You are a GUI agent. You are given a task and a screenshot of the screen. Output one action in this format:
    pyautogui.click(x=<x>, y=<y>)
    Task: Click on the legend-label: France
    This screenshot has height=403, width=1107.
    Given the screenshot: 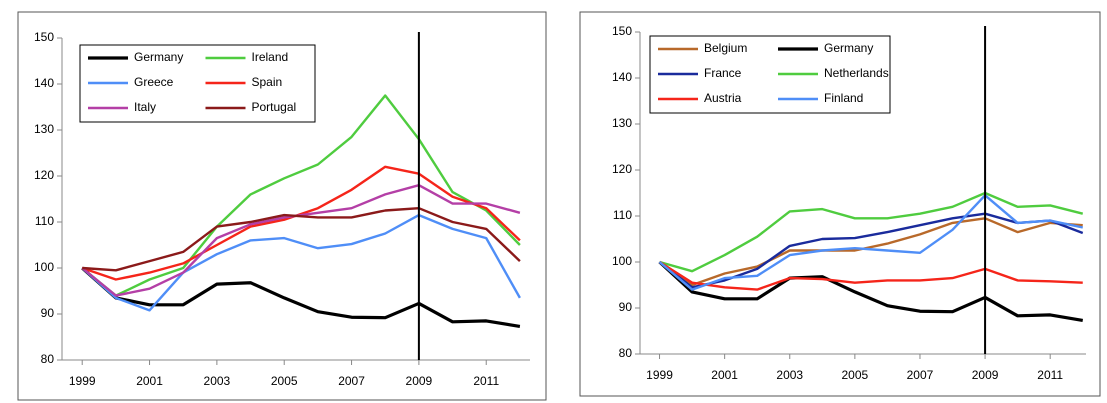 What is the action you would take?
    pyautogui.click(x=723, y=73)
    